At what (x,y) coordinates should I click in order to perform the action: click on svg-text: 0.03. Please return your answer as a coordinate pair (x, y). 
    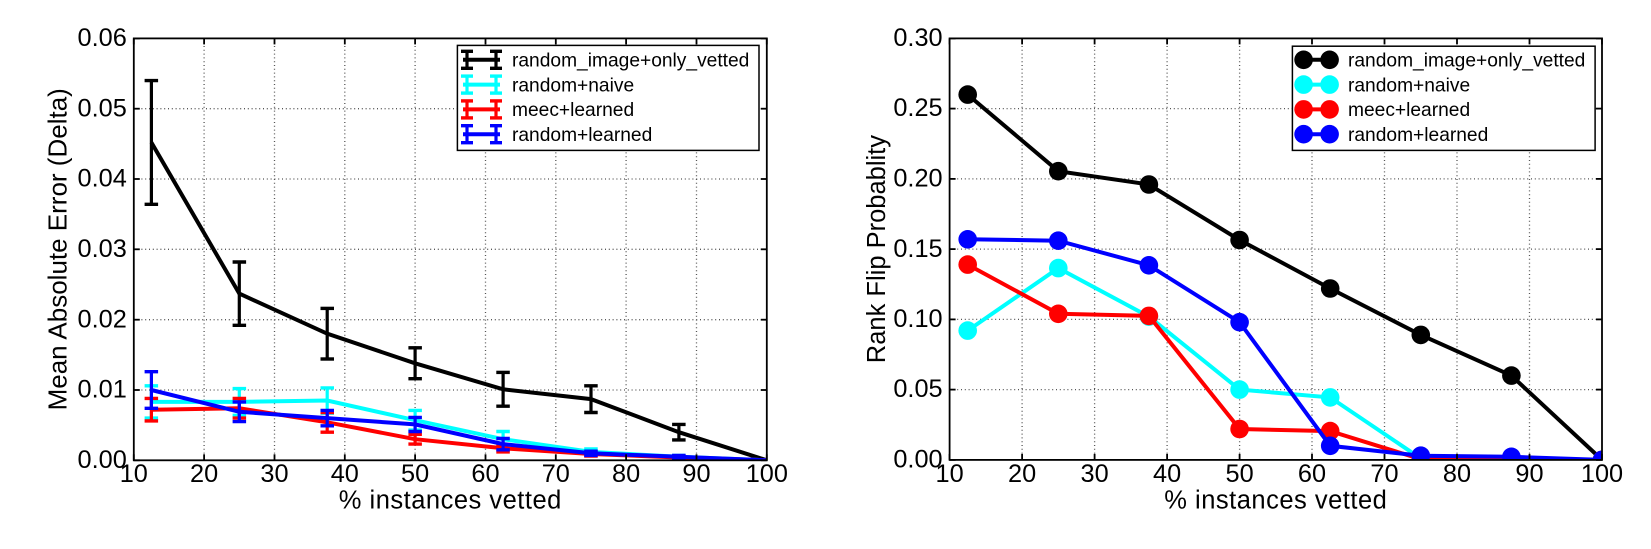
    Looking at the image, I should click on (102, 249).